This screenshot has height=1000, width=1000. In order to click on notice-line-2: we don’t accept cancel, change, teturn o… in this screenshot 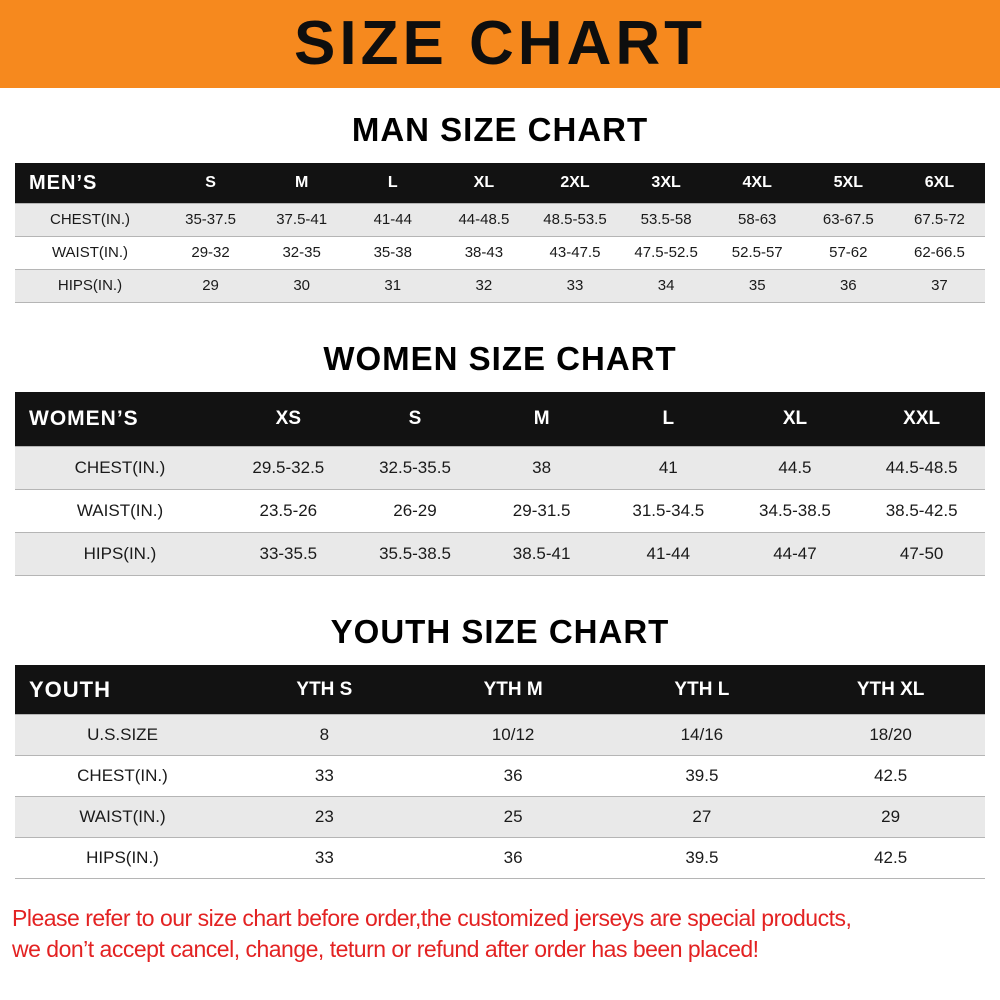, I will do `click(385, 949)`.